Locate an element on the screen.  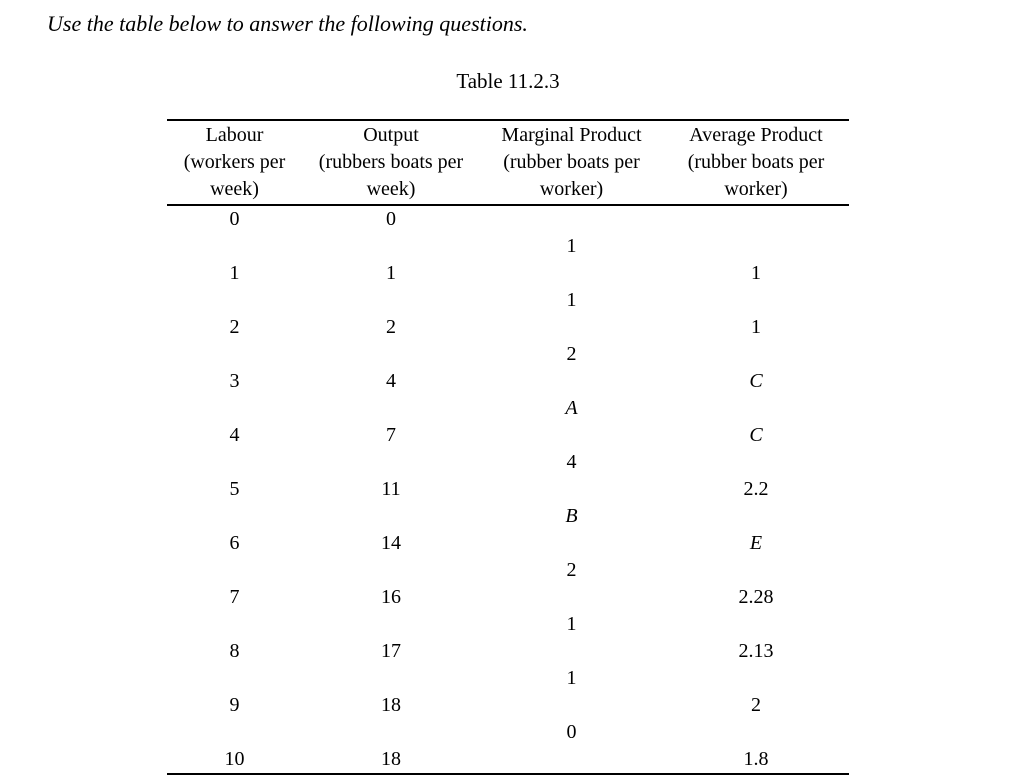
column-header-line: Marginal Product is located at coordinates (571, 135).